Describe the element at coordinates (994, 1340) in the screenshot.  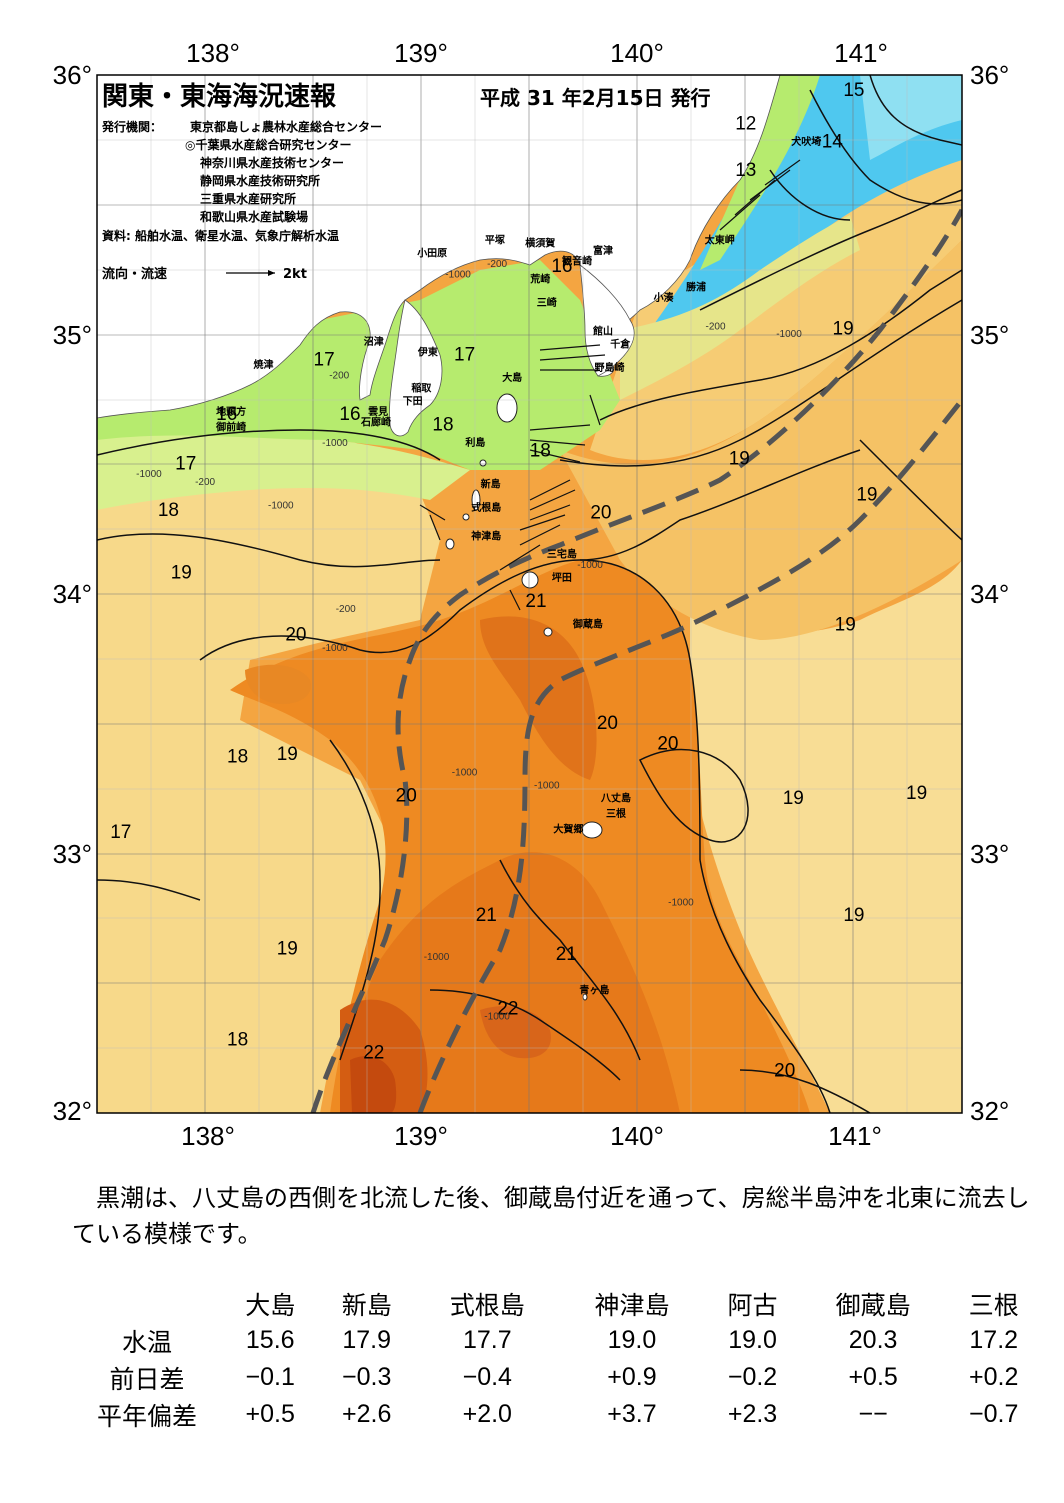
I see `table-cell: 17.2` at that location.